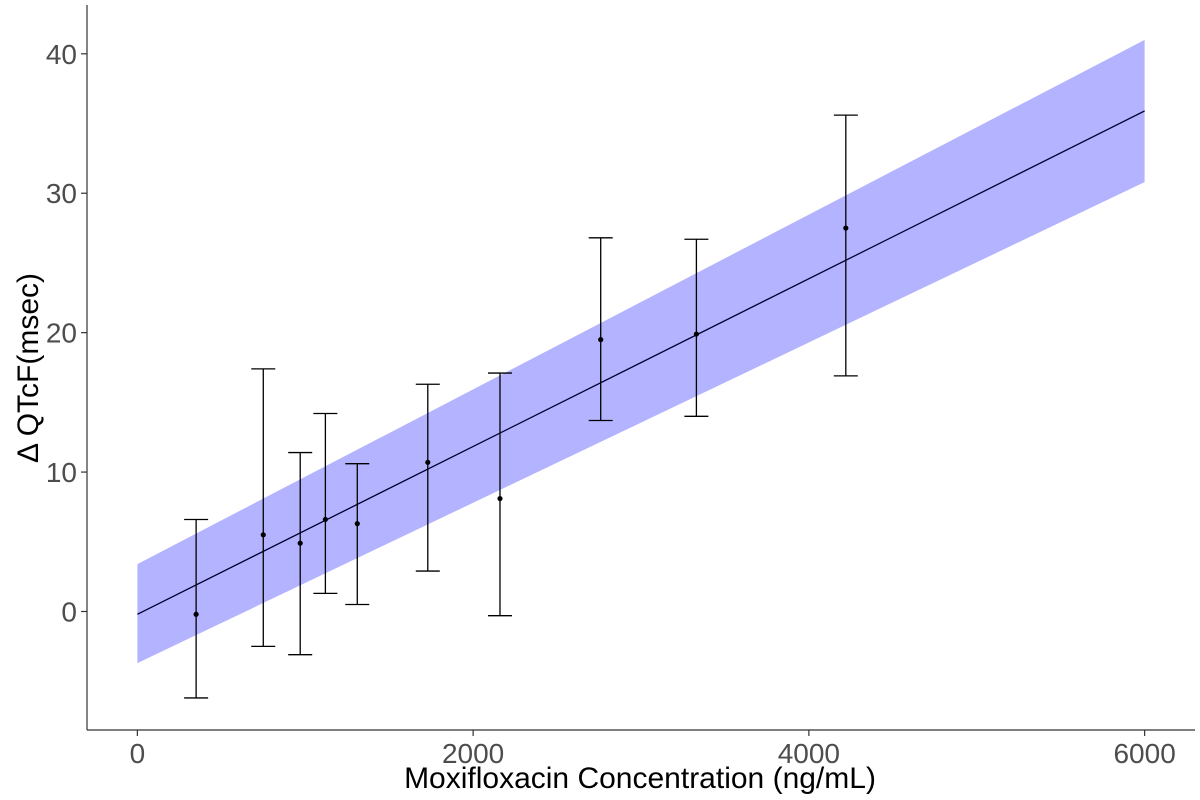 This screenshot has height=800, width=1200. I want to click on x-axis-title: Moxifloxacin Concentration (ng/mL), so click(640, 778).